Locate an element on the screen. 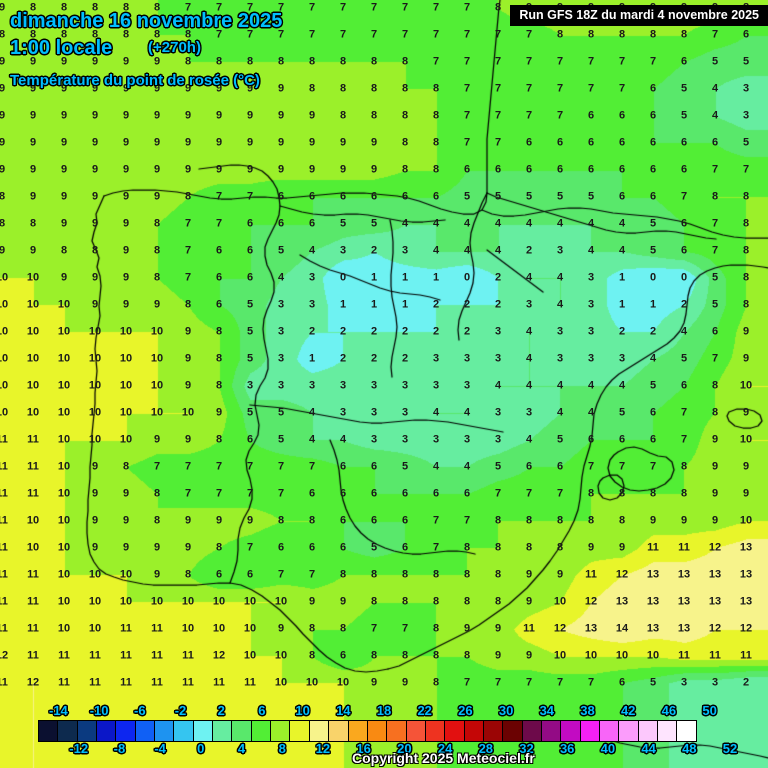 Image resolution: width=768 pixels, height=768 pixels. scale-tick-label: -6 is located at coordinates (140, 710).